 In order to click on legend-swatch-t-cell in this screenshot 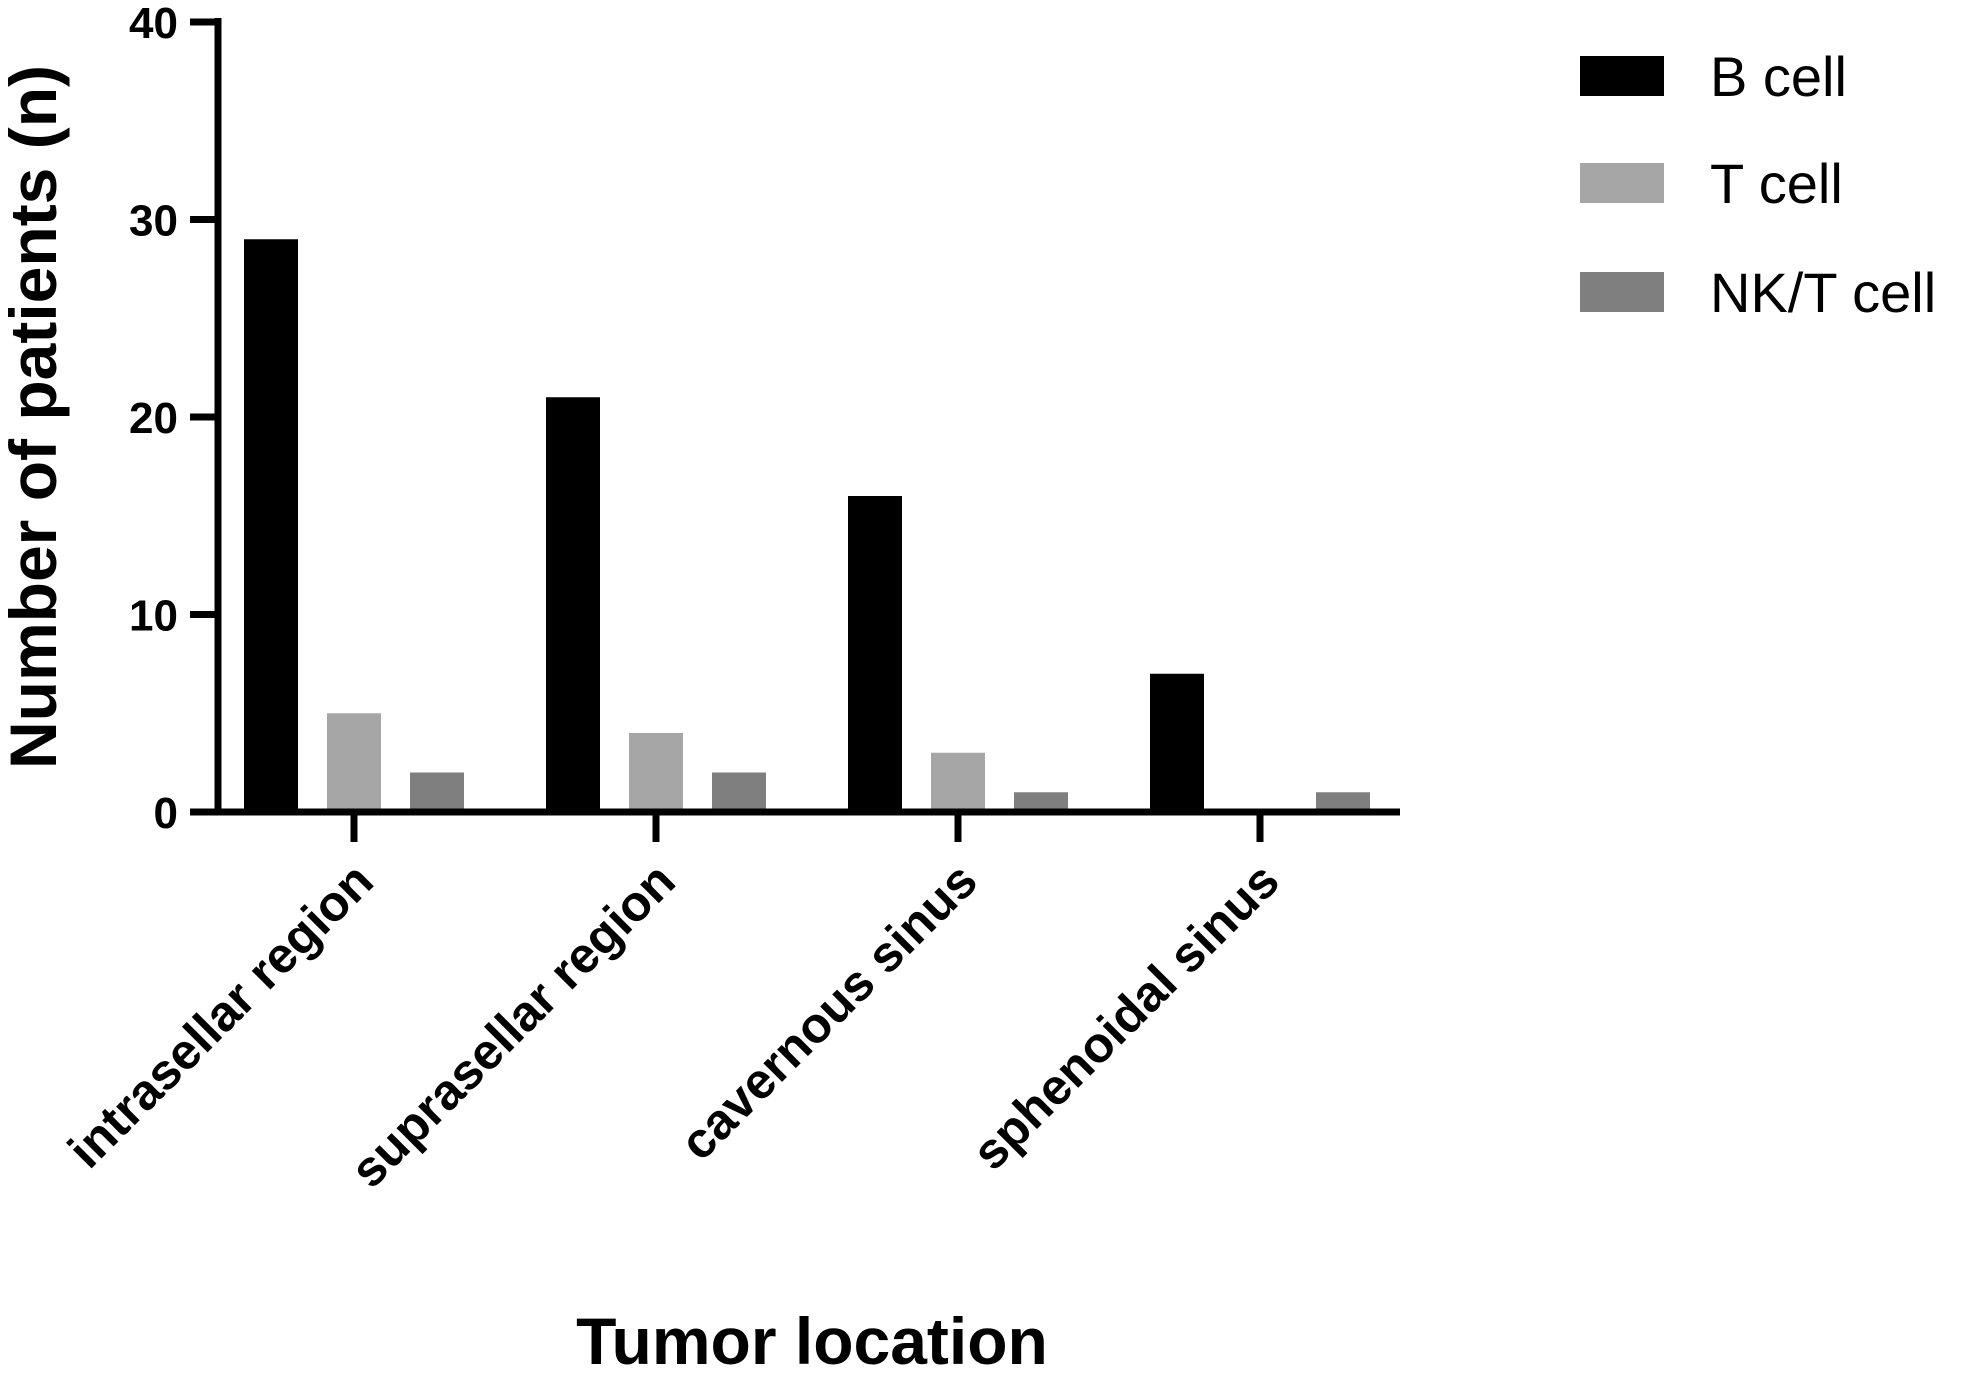, I will do `click(1622, 183)`.